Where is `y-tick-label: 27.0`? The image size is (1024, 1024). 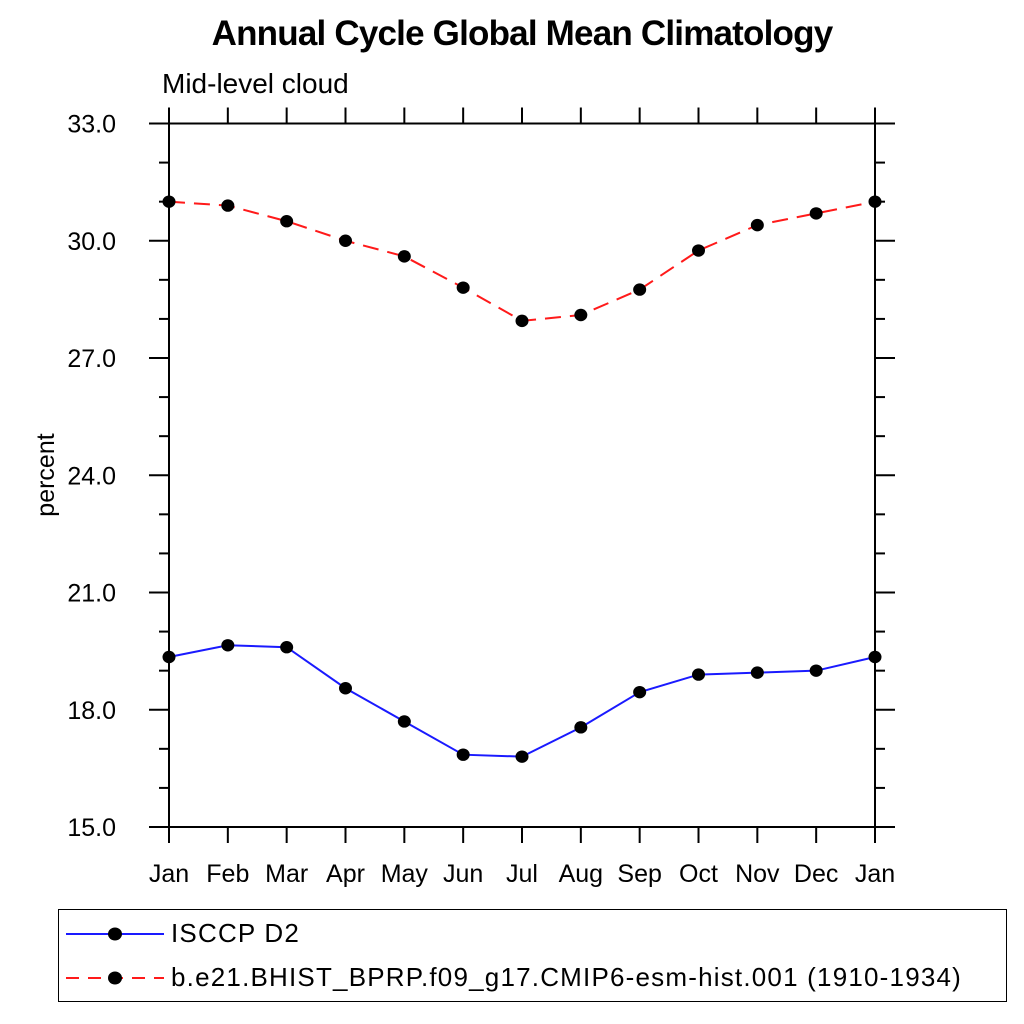 y-tick-label: 27.0 is located at coordinates (91, 359).